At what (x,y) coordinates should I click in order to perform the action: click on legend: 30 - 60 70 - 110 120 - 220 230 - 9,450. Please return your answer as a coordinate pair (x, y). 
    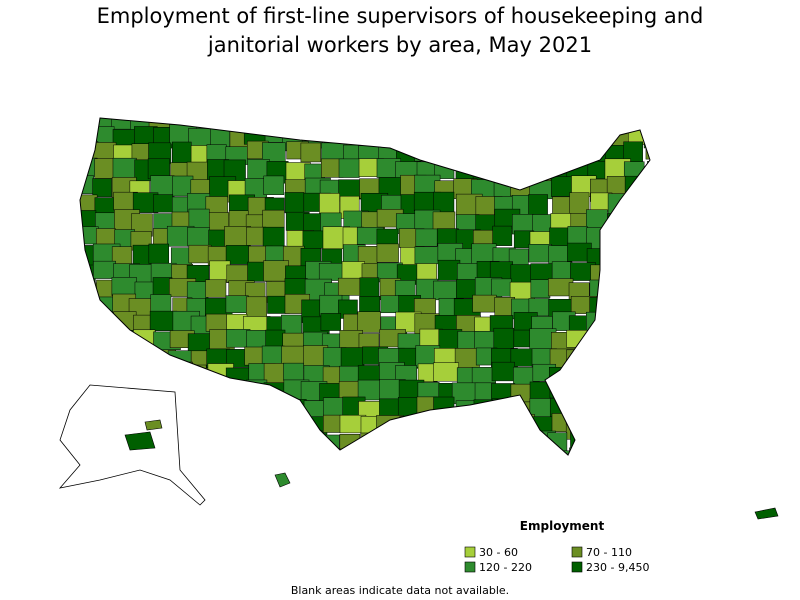
    Looking at the image, I should click on (556, 560).